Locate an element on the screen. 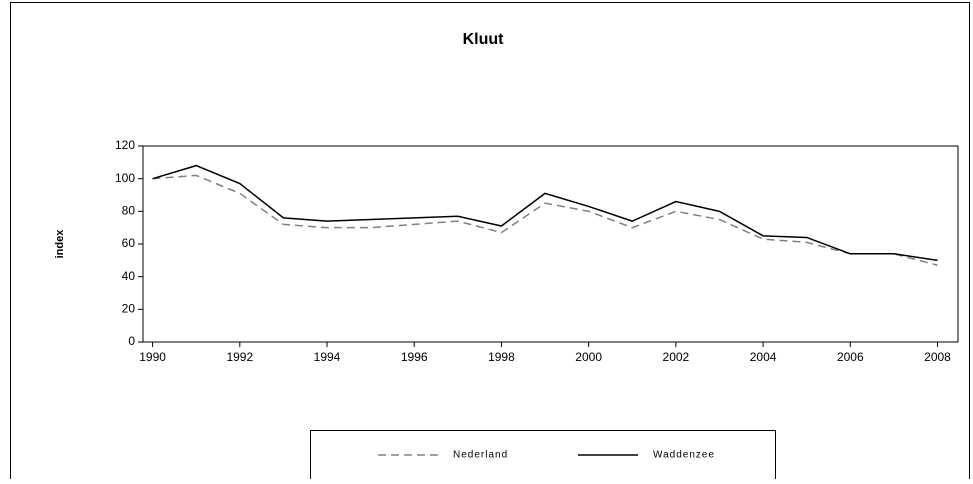 The height and width of the screenshot is (484, 973). y-tick-label: 20 is located at coordinates (129, 309).